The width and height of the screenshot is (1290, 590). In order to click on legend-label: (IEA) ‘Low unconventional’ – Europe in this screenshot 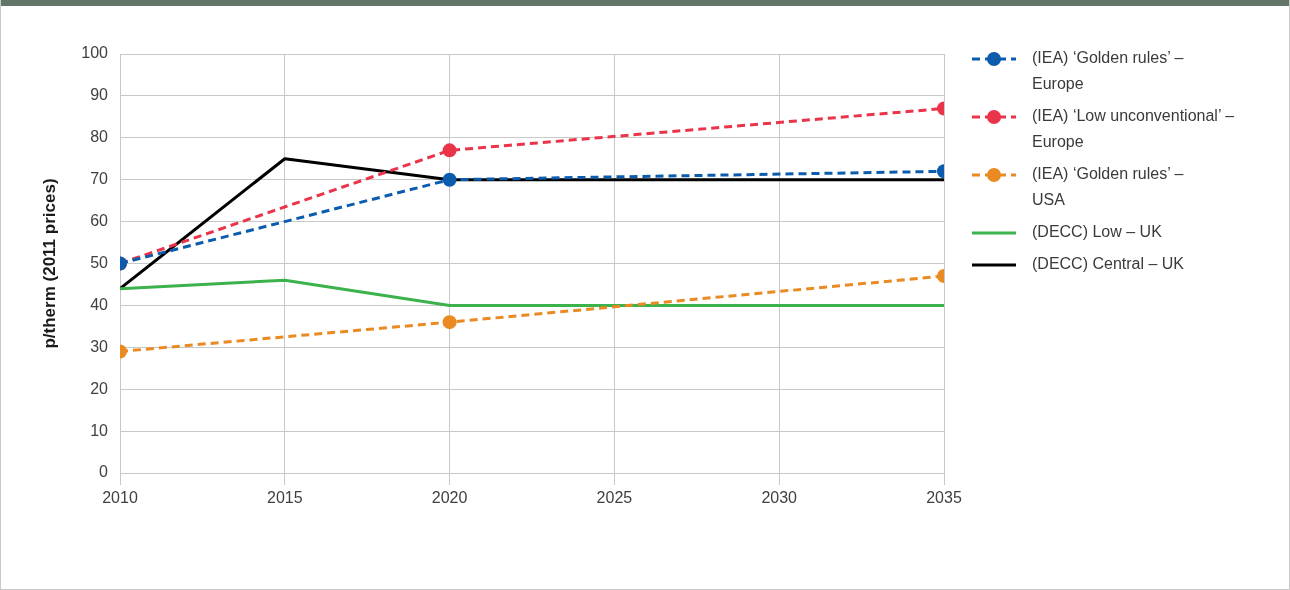, I will do `click(1133, 129)`.